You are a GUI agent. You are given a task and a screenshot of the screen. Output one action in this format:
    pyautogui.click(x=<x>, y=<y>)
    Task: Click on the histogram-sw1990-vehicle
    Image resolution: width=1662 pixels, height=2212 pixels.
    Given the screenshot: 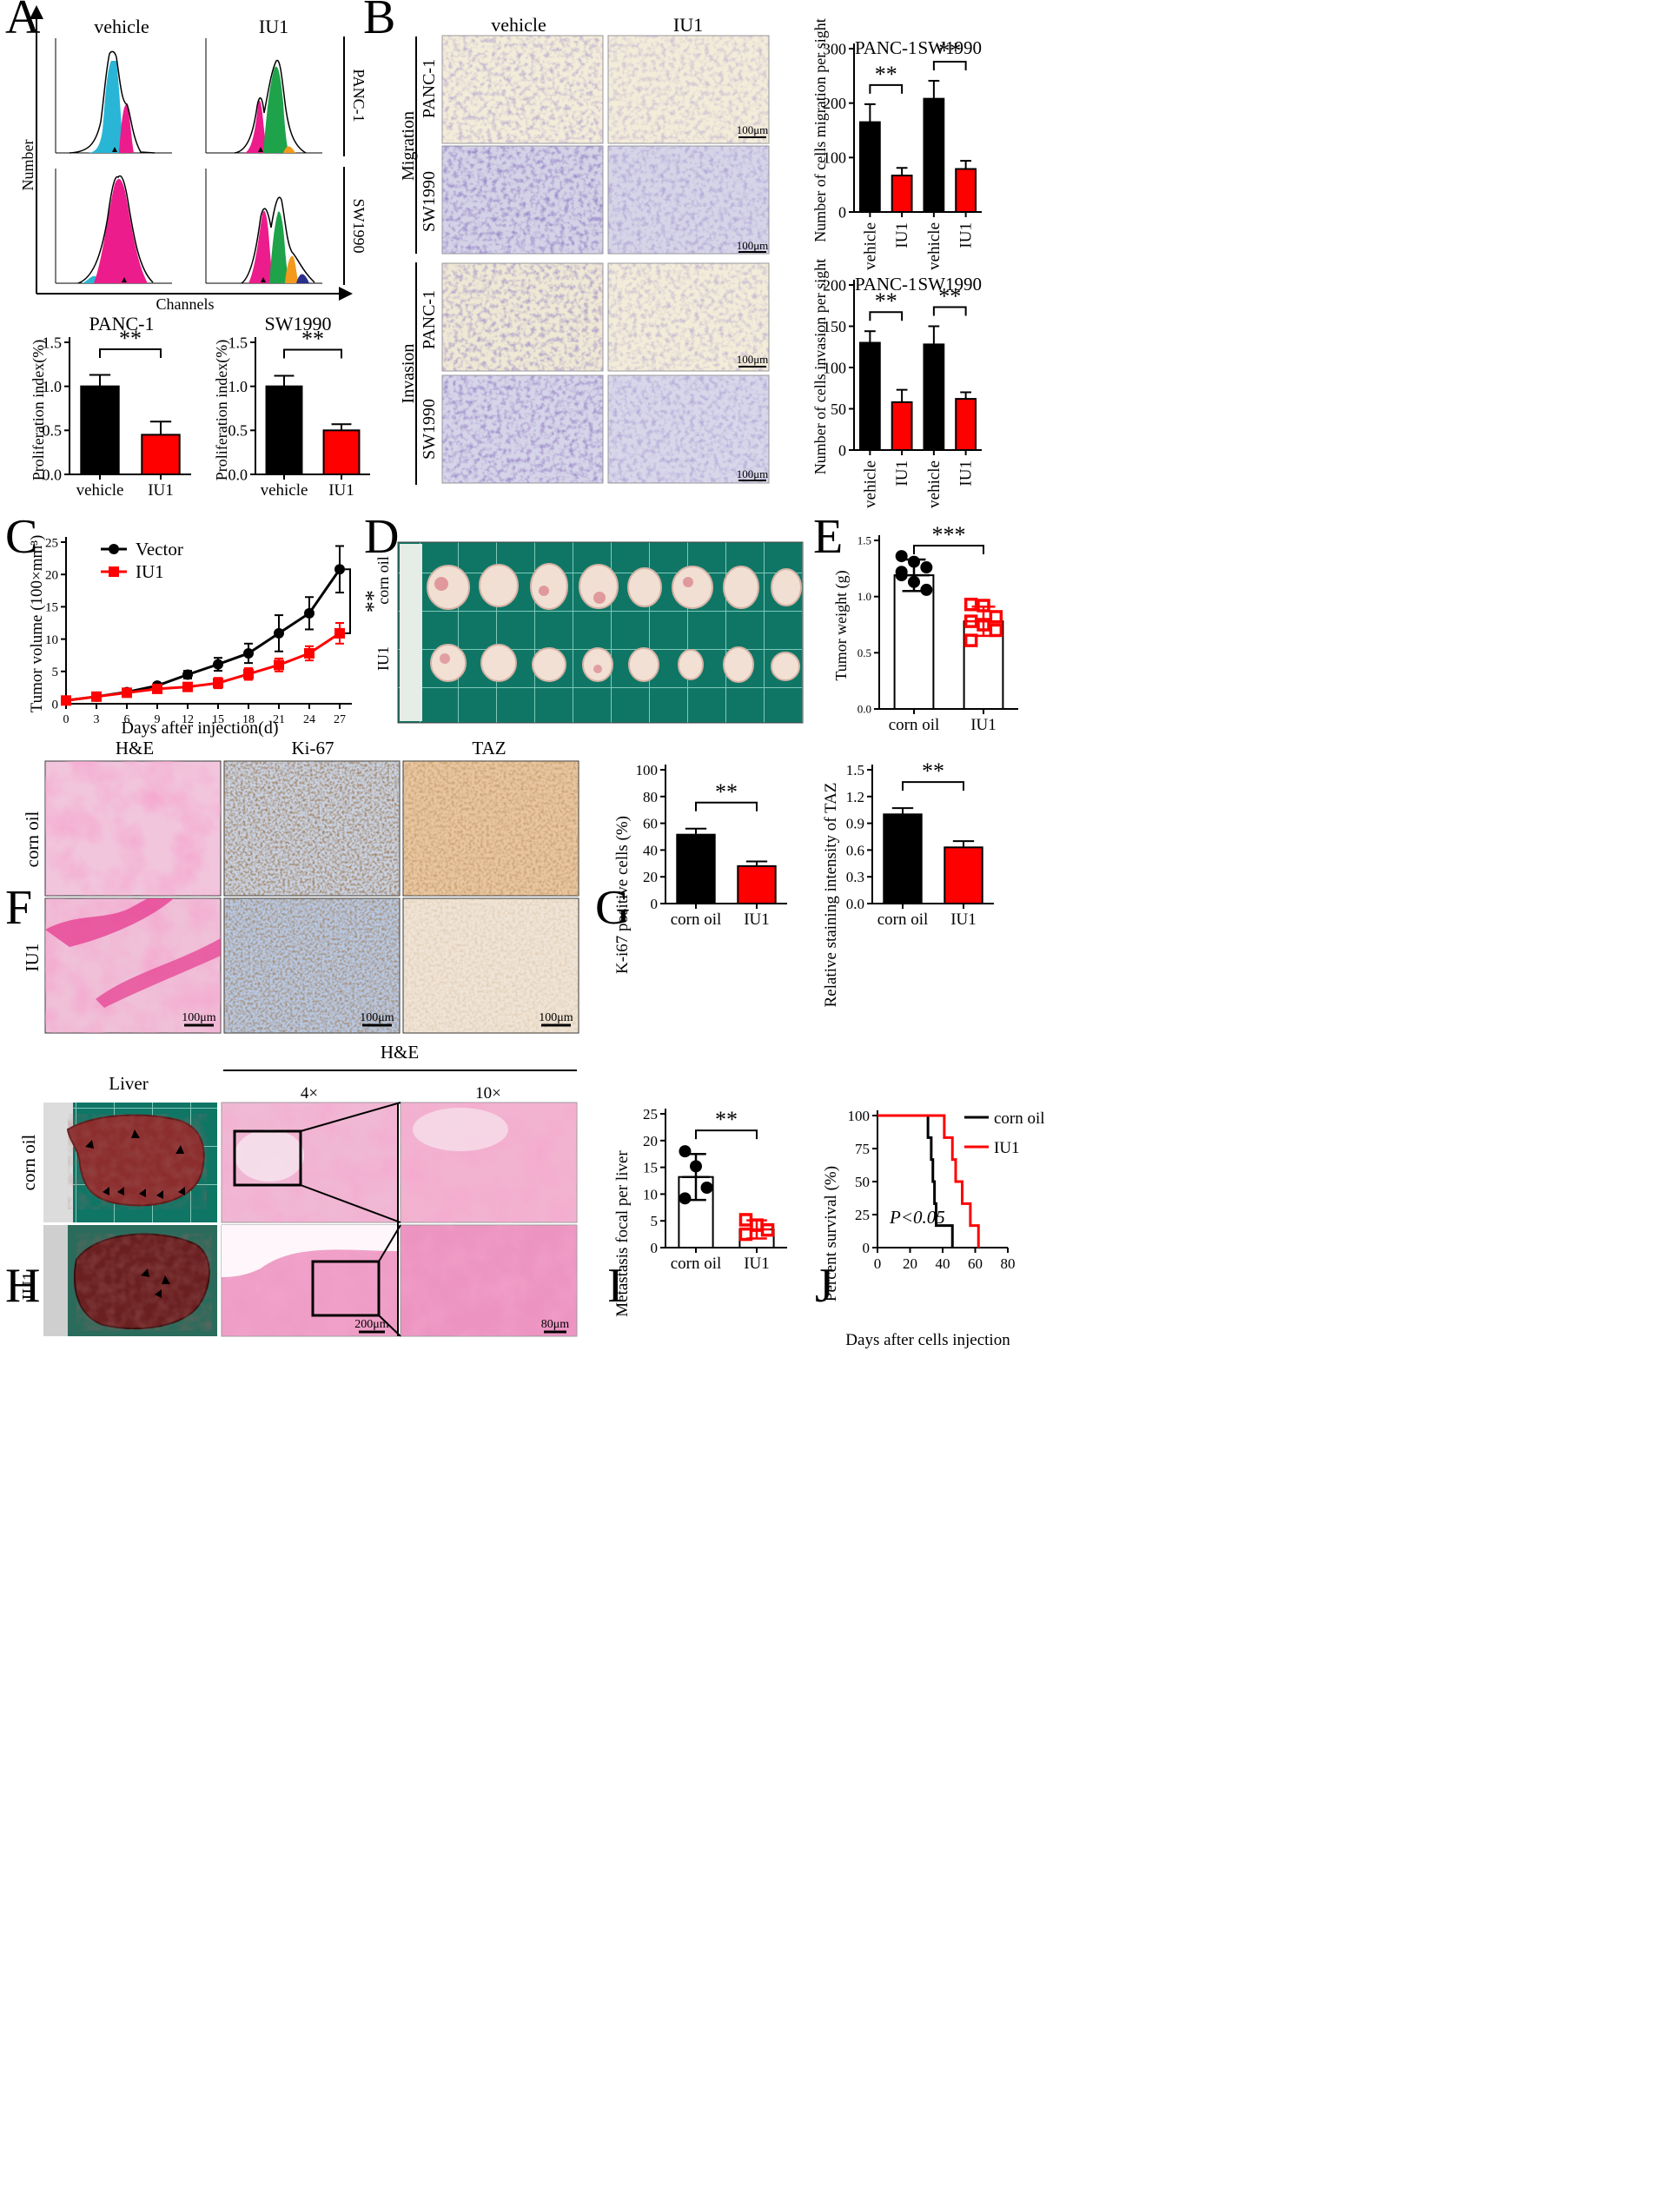 What is the action you would take?
    pyautogui.click(x=113, y=226)
    